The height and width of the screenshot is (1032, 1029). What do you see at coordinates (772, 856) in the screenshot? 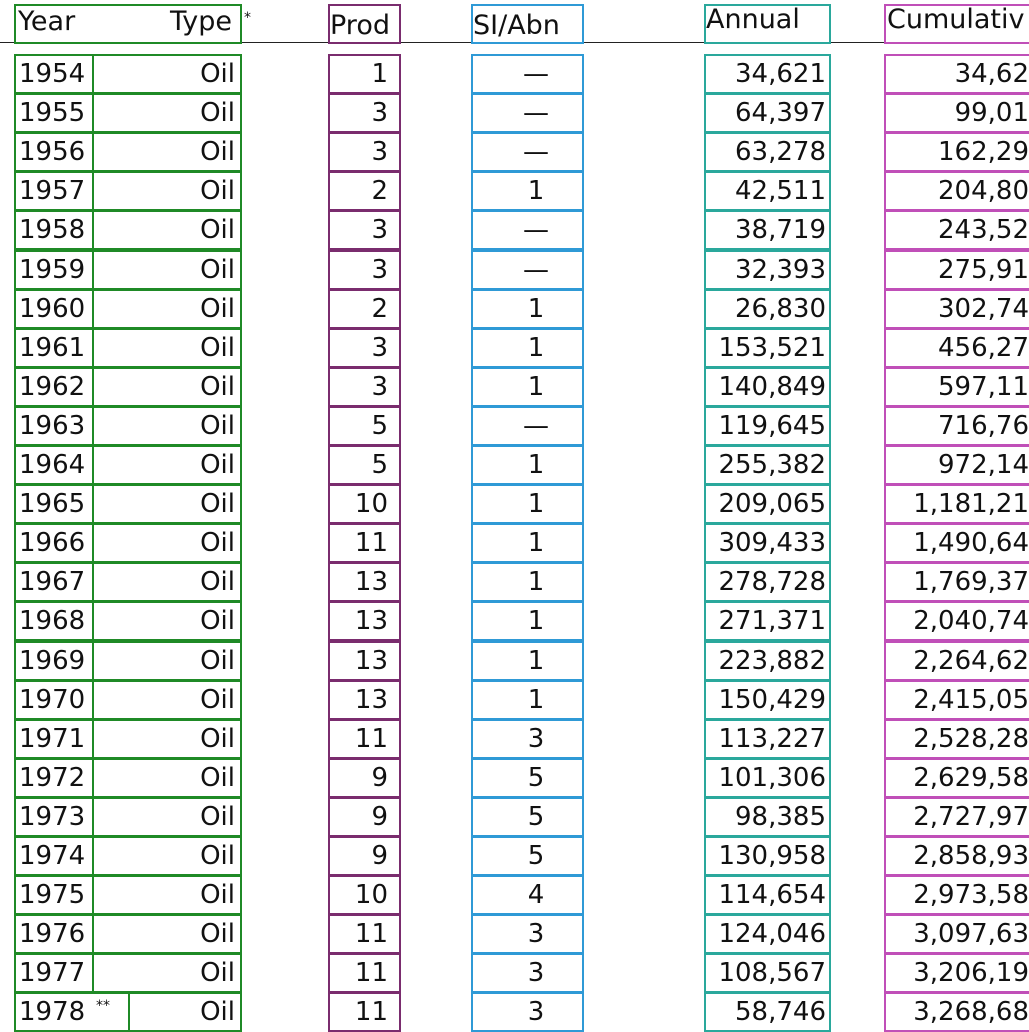
I see `annual-value: 130,958` at bounding box center [772, 856].